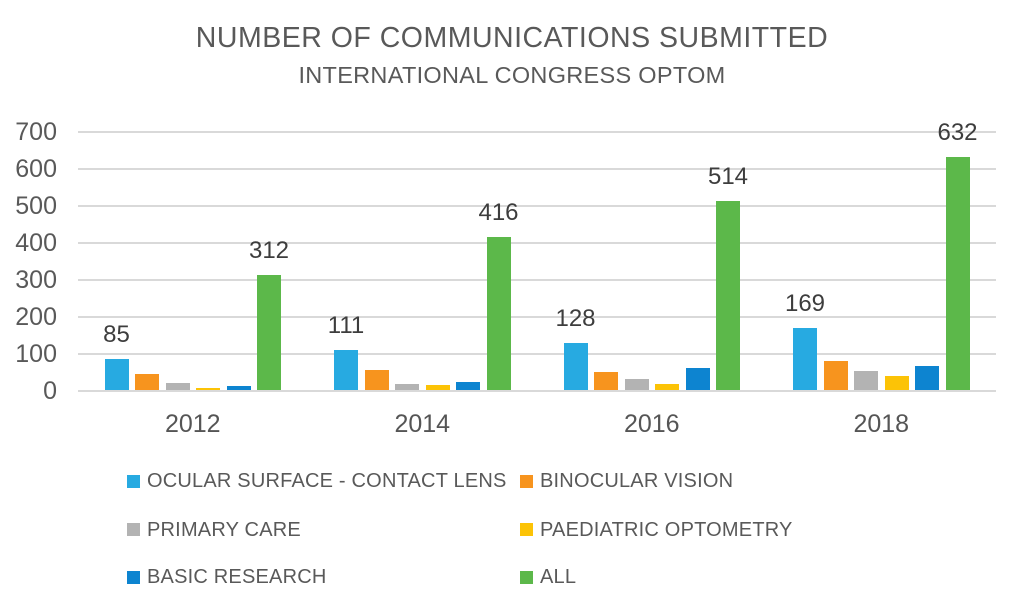 This screenshot has height=614, width=1024. What do you see at coordinates (36, 353) in the screenshot?
I see `y-axis-tick-label: 100` at bounding box center [36, 353].